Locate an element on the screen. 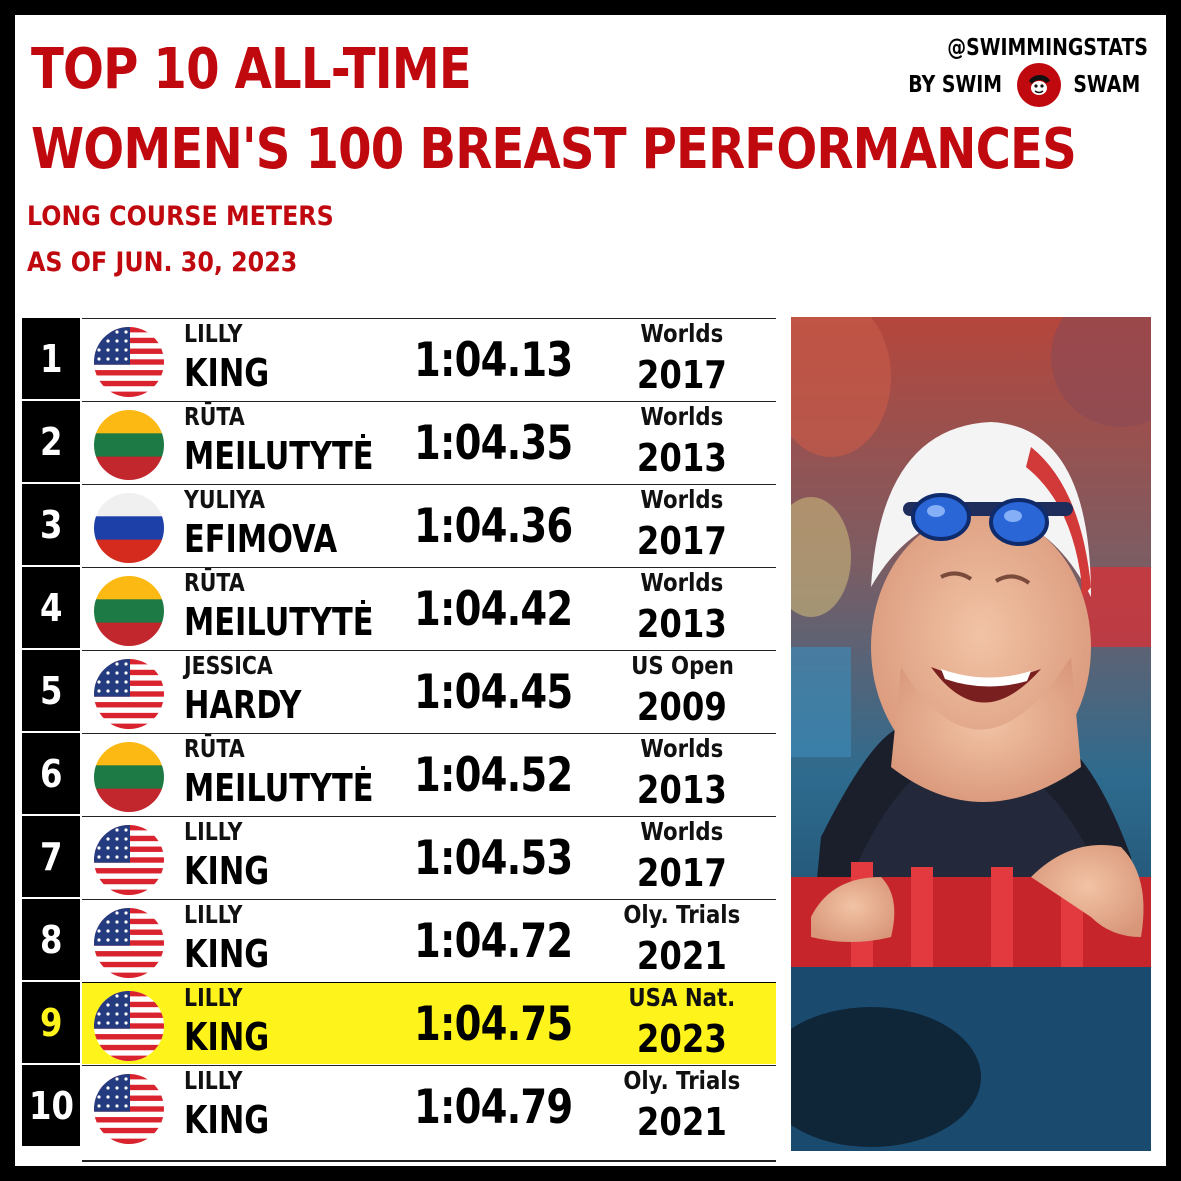  swim-time: 1:04.35 is located at coordinates (493, 443).